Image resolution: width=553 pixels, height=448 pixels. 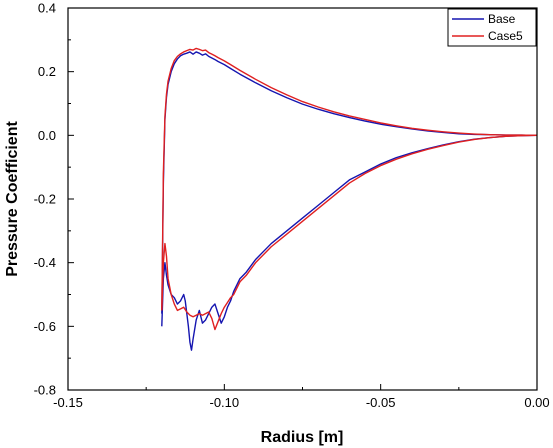 What do you see at coordinates (45, 262) in the screenshot?
I see `y-tick-label: -0.4` at bounding box center [45, 262].